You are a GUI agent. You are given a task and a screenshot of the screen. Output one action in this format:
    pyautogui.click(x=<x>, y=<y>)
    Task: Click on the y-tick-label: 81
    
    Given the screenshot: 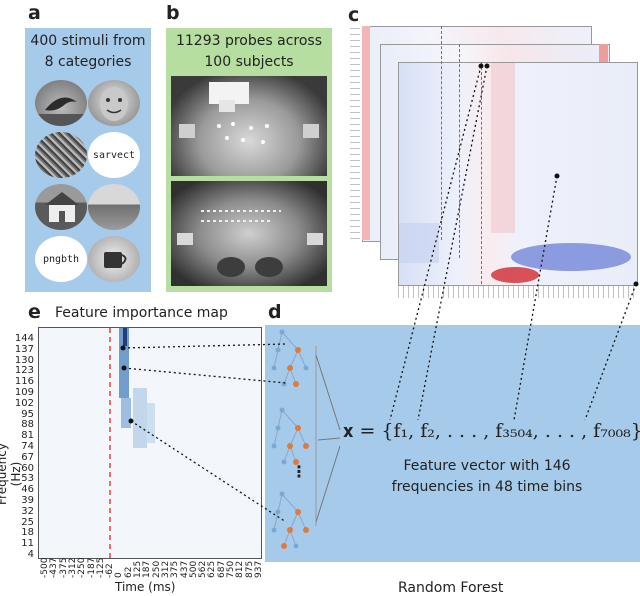 What is the action you would take?
    pyautogui.click(x=27, y=436)
    